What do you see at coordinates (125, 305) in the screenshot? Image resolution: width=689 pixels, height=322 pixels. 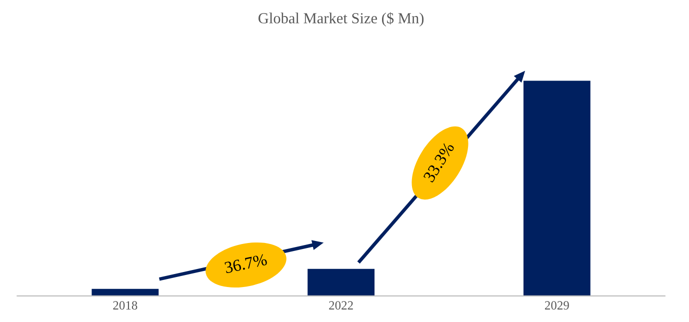 I see `x-tick-label: 2018` at bounding box center [125, 305].